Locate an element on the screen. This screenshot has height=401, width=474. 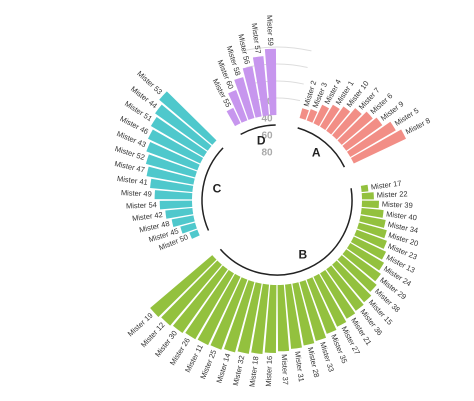
group-label: A is located at coordinates (316, 152).